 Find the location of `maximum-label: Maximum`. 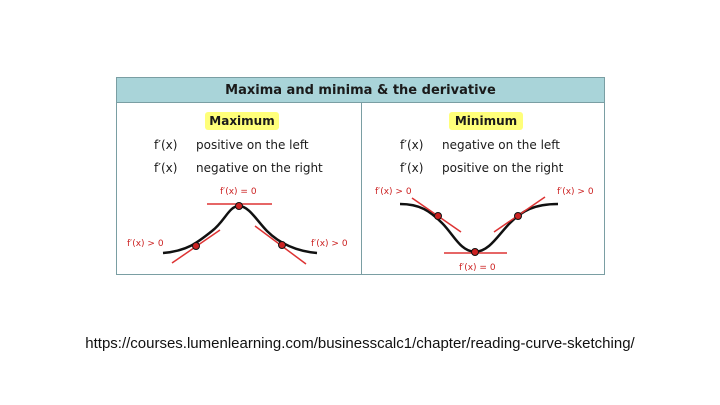

maximum-label: Maximum is located at coordinates (242, 121).